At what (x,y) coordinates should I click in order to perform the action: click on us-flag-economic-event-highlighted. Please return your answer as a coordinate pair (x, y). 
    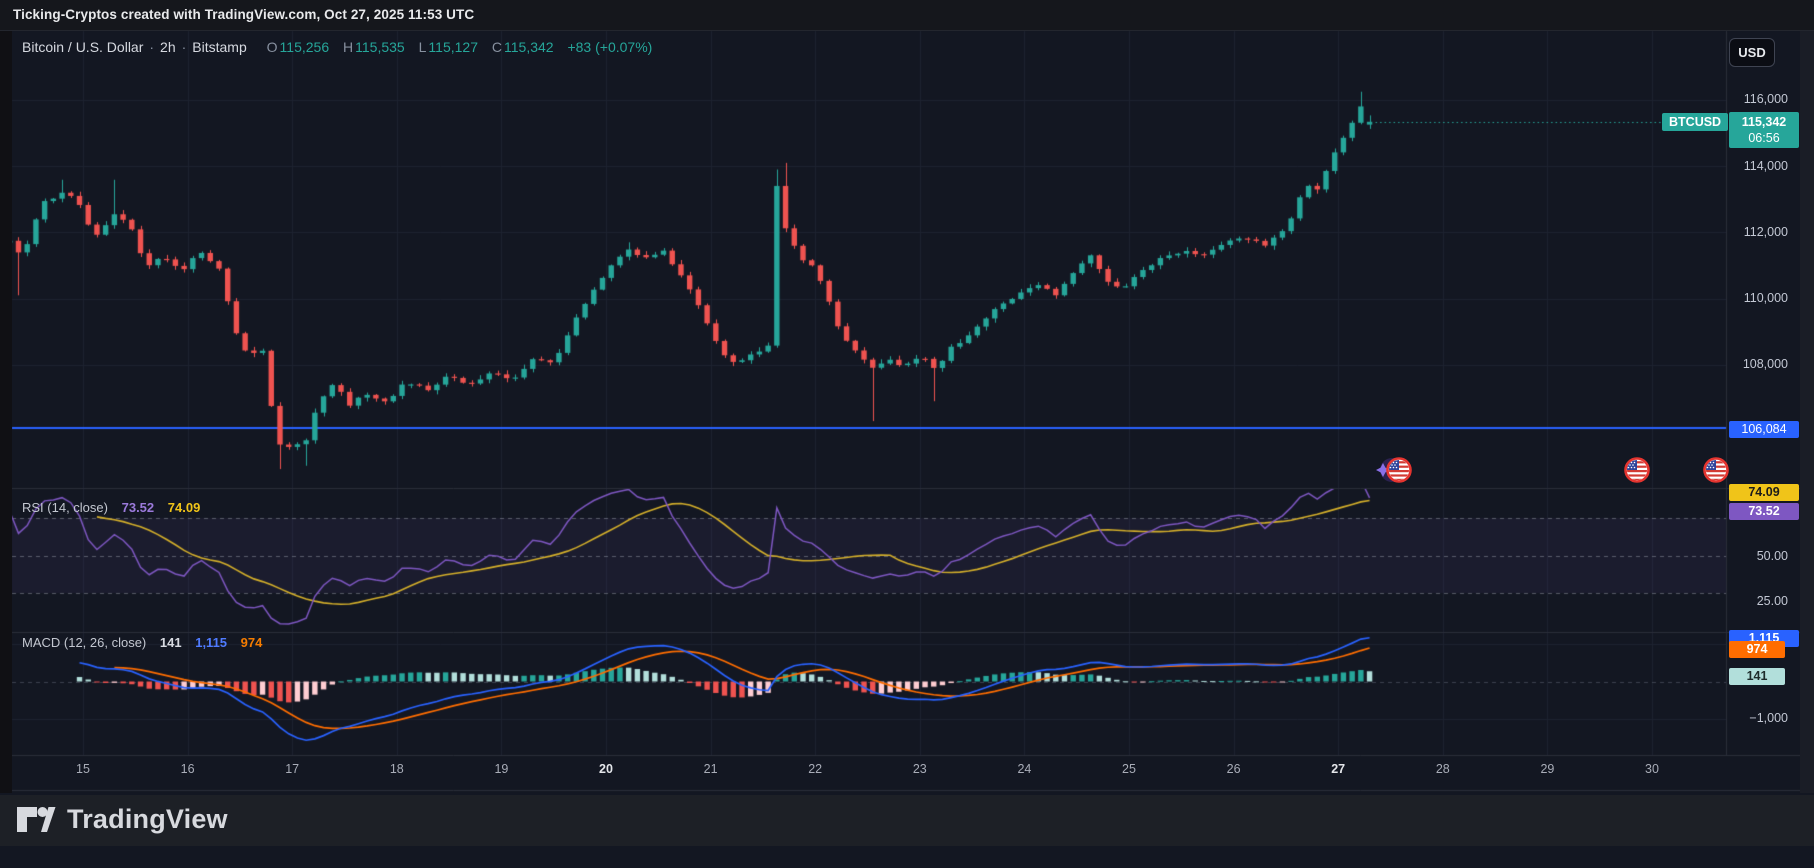
    Looking at the image, I should click on (1395, 470).